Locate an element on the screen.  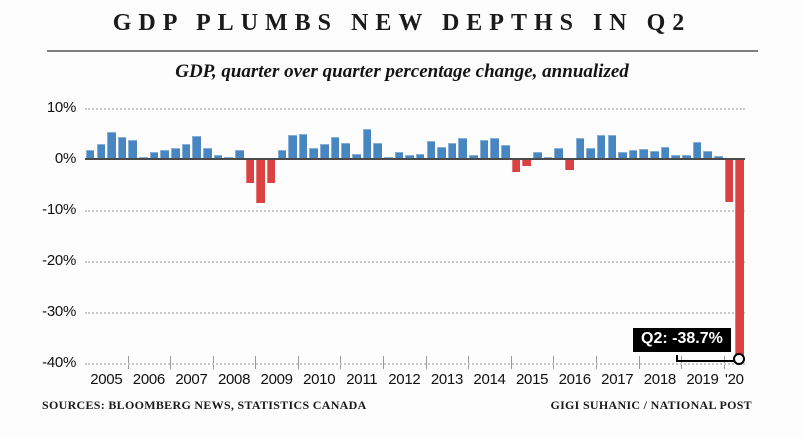
bar-2009-q3 is located at coordinates (282, 154).